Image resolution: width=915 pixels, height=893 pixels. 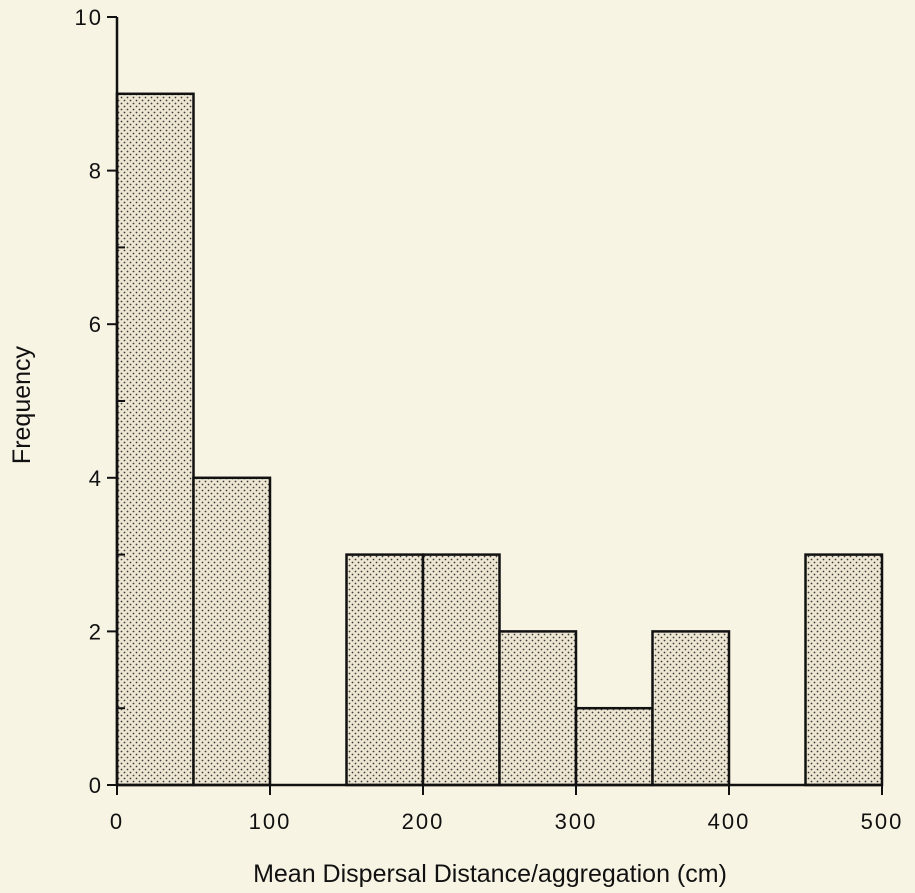 I want to click on y-axis-title: Frequency, so click(x=22, y=404).